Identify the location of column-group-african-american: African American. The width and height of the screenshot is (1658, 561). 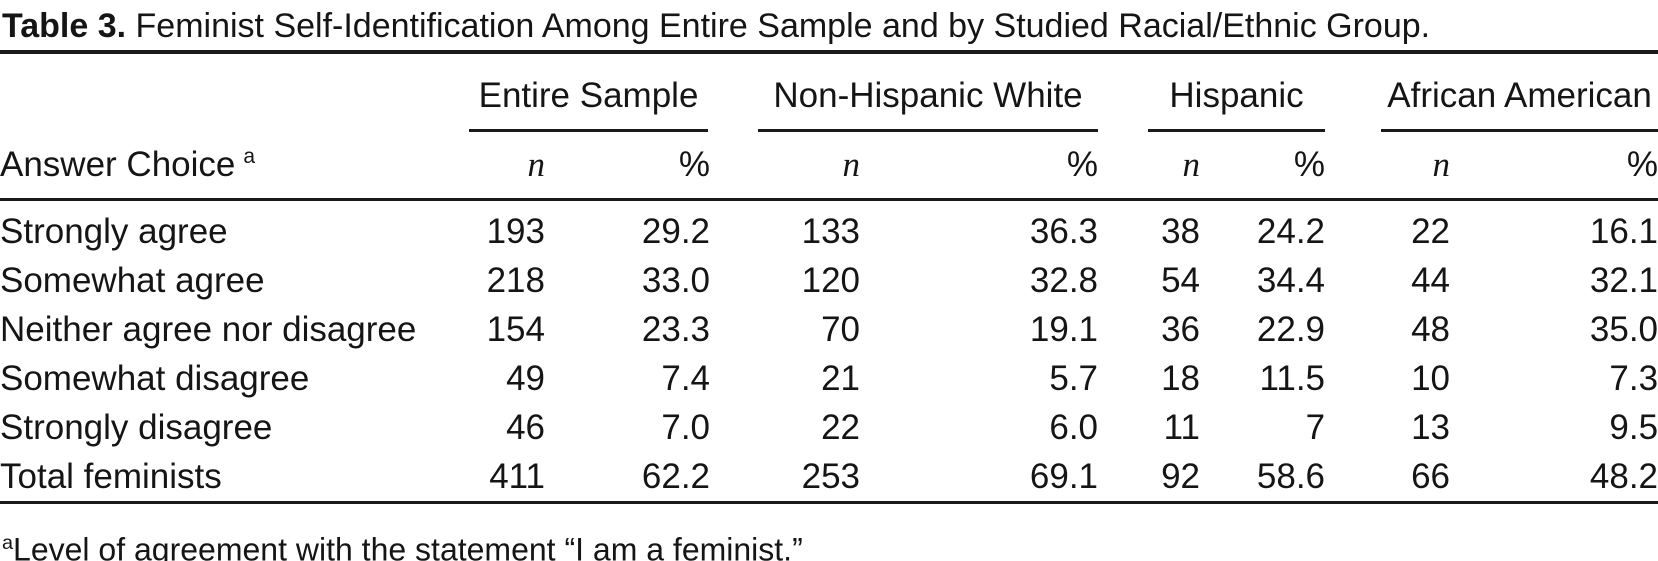
(1491, 92).